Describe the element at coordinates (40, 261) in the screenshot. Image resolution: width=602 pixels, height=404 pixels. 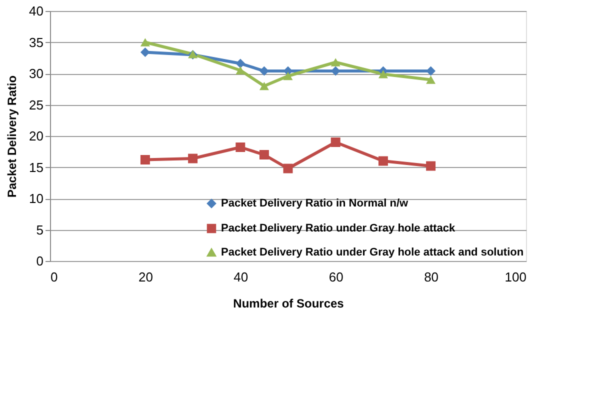
I see `y-tick-label: 0` at that location.